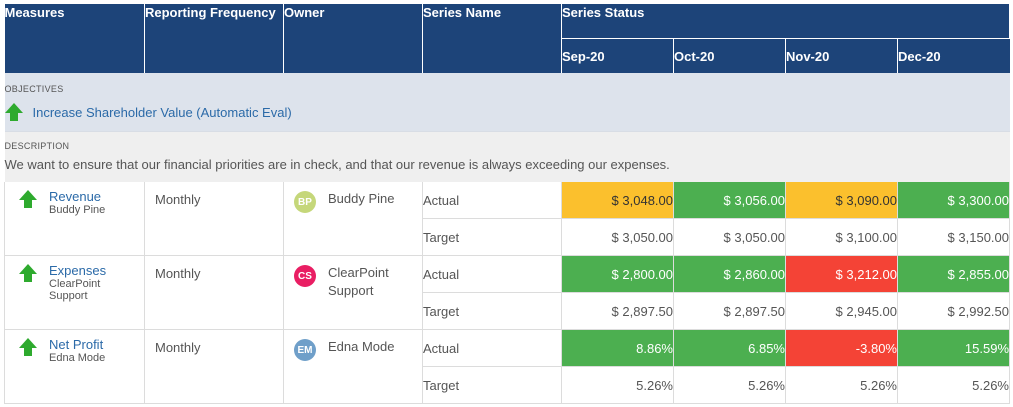 The width and height of the screenshot is (1013, 407). I want to click on status-value: 15.59%, so click(953, 348).